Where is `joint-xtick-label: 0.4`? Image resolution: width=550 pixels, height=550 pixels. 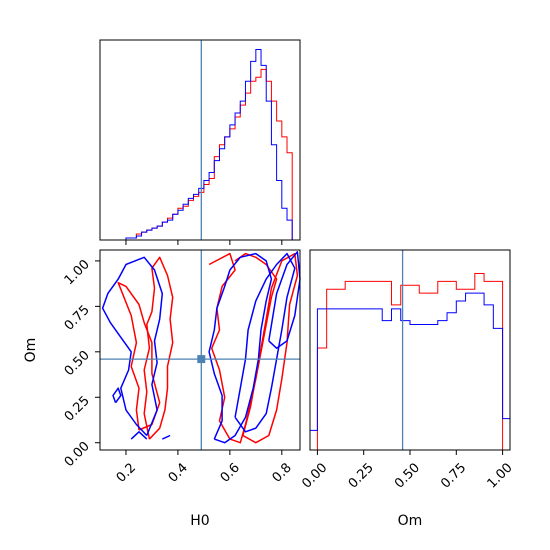
joint-xtick-label: 0.4 is located at coordinates (178, 472).